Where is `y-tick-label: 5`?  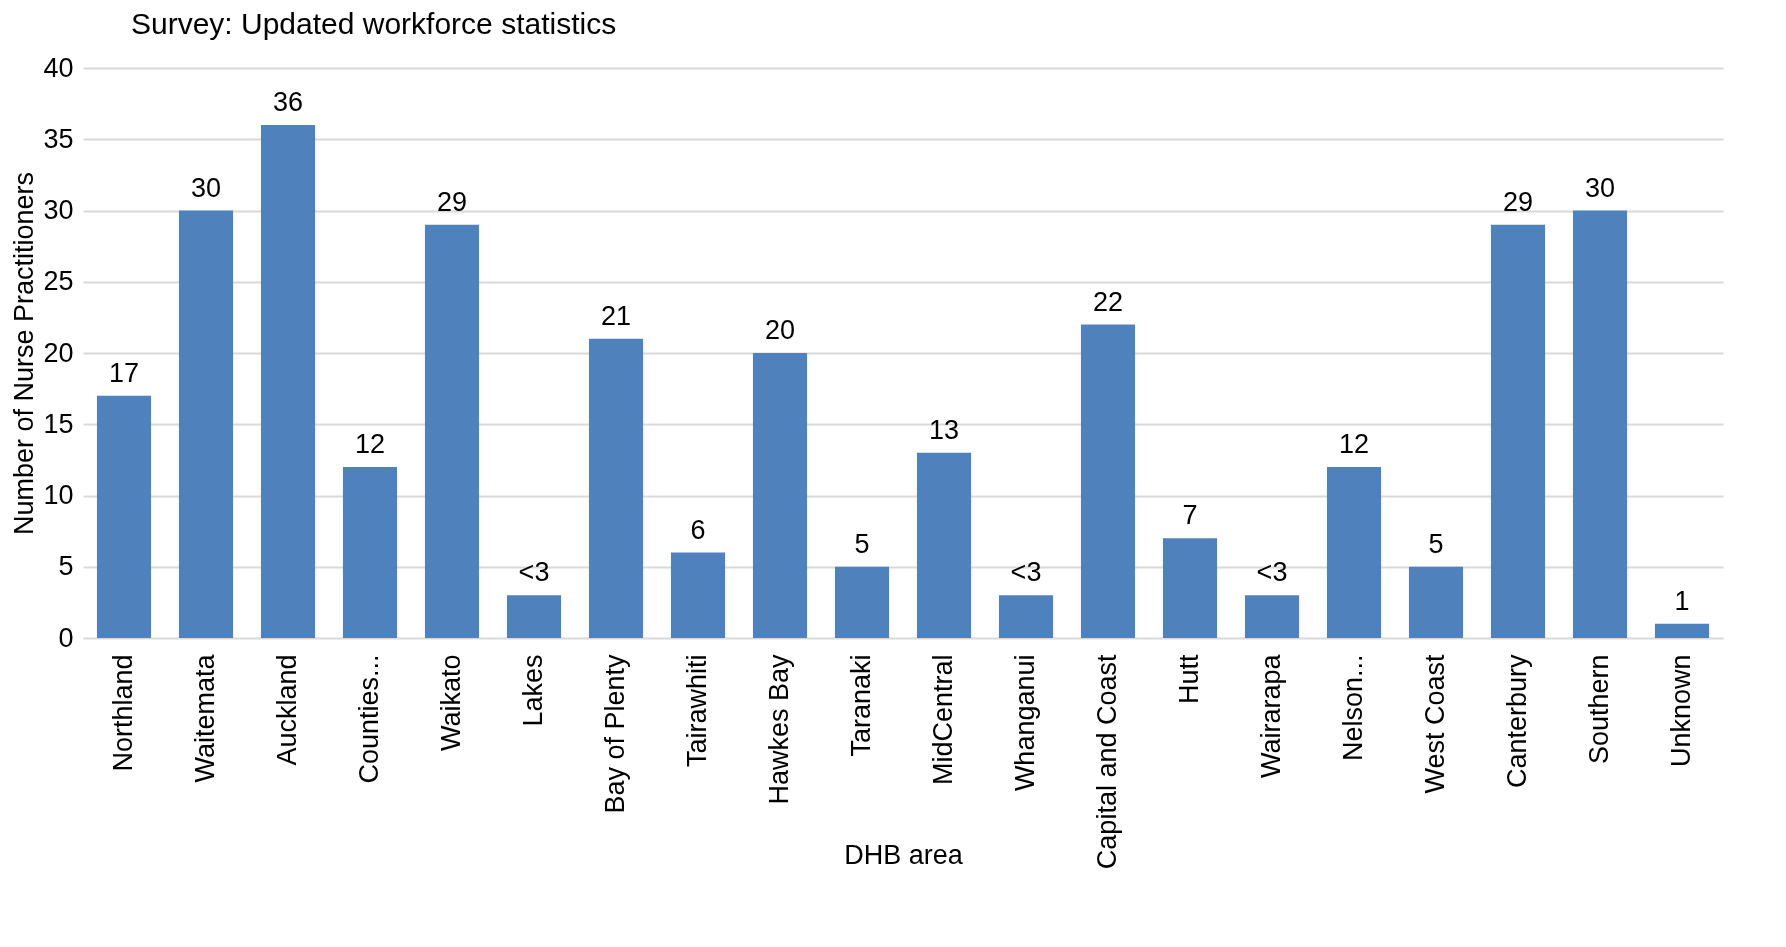 y-tick-label: 5 is located at coordinates (66, 566).